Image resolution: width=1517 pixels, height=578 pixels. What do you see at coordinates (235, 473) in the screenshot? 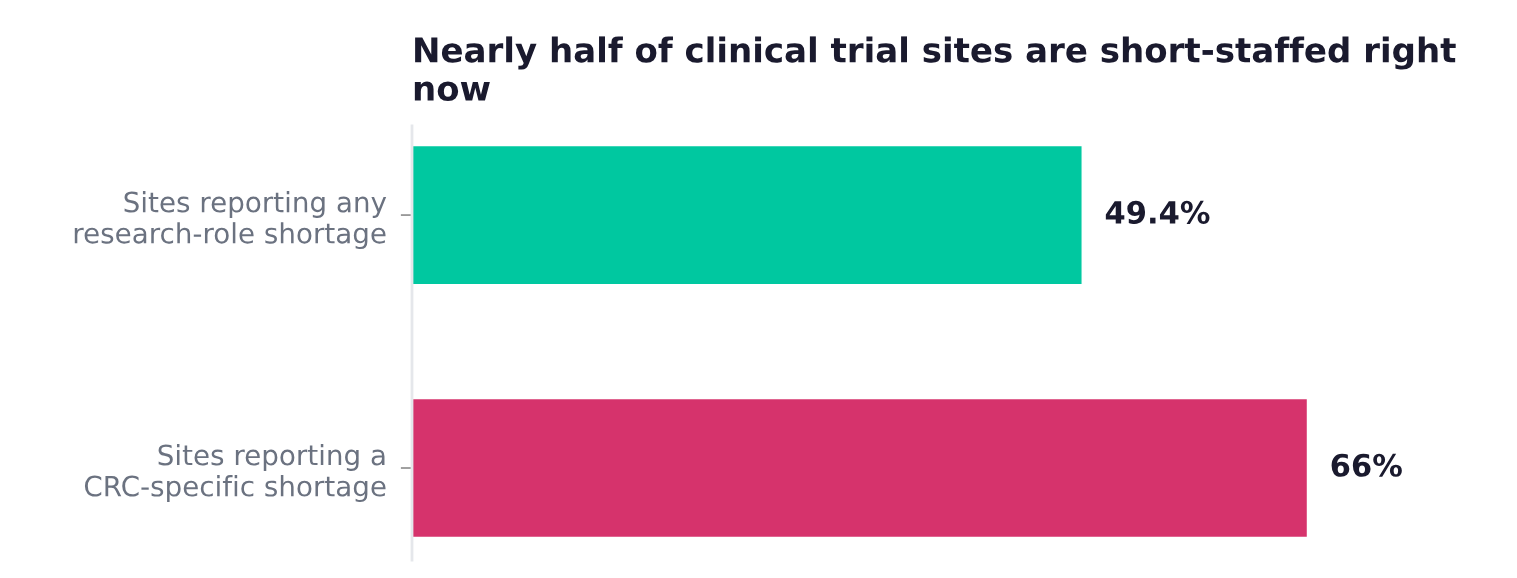
I see `y-tick-label: Sites reporting a CRC-specific shortage` at bounding box center [235, 473].